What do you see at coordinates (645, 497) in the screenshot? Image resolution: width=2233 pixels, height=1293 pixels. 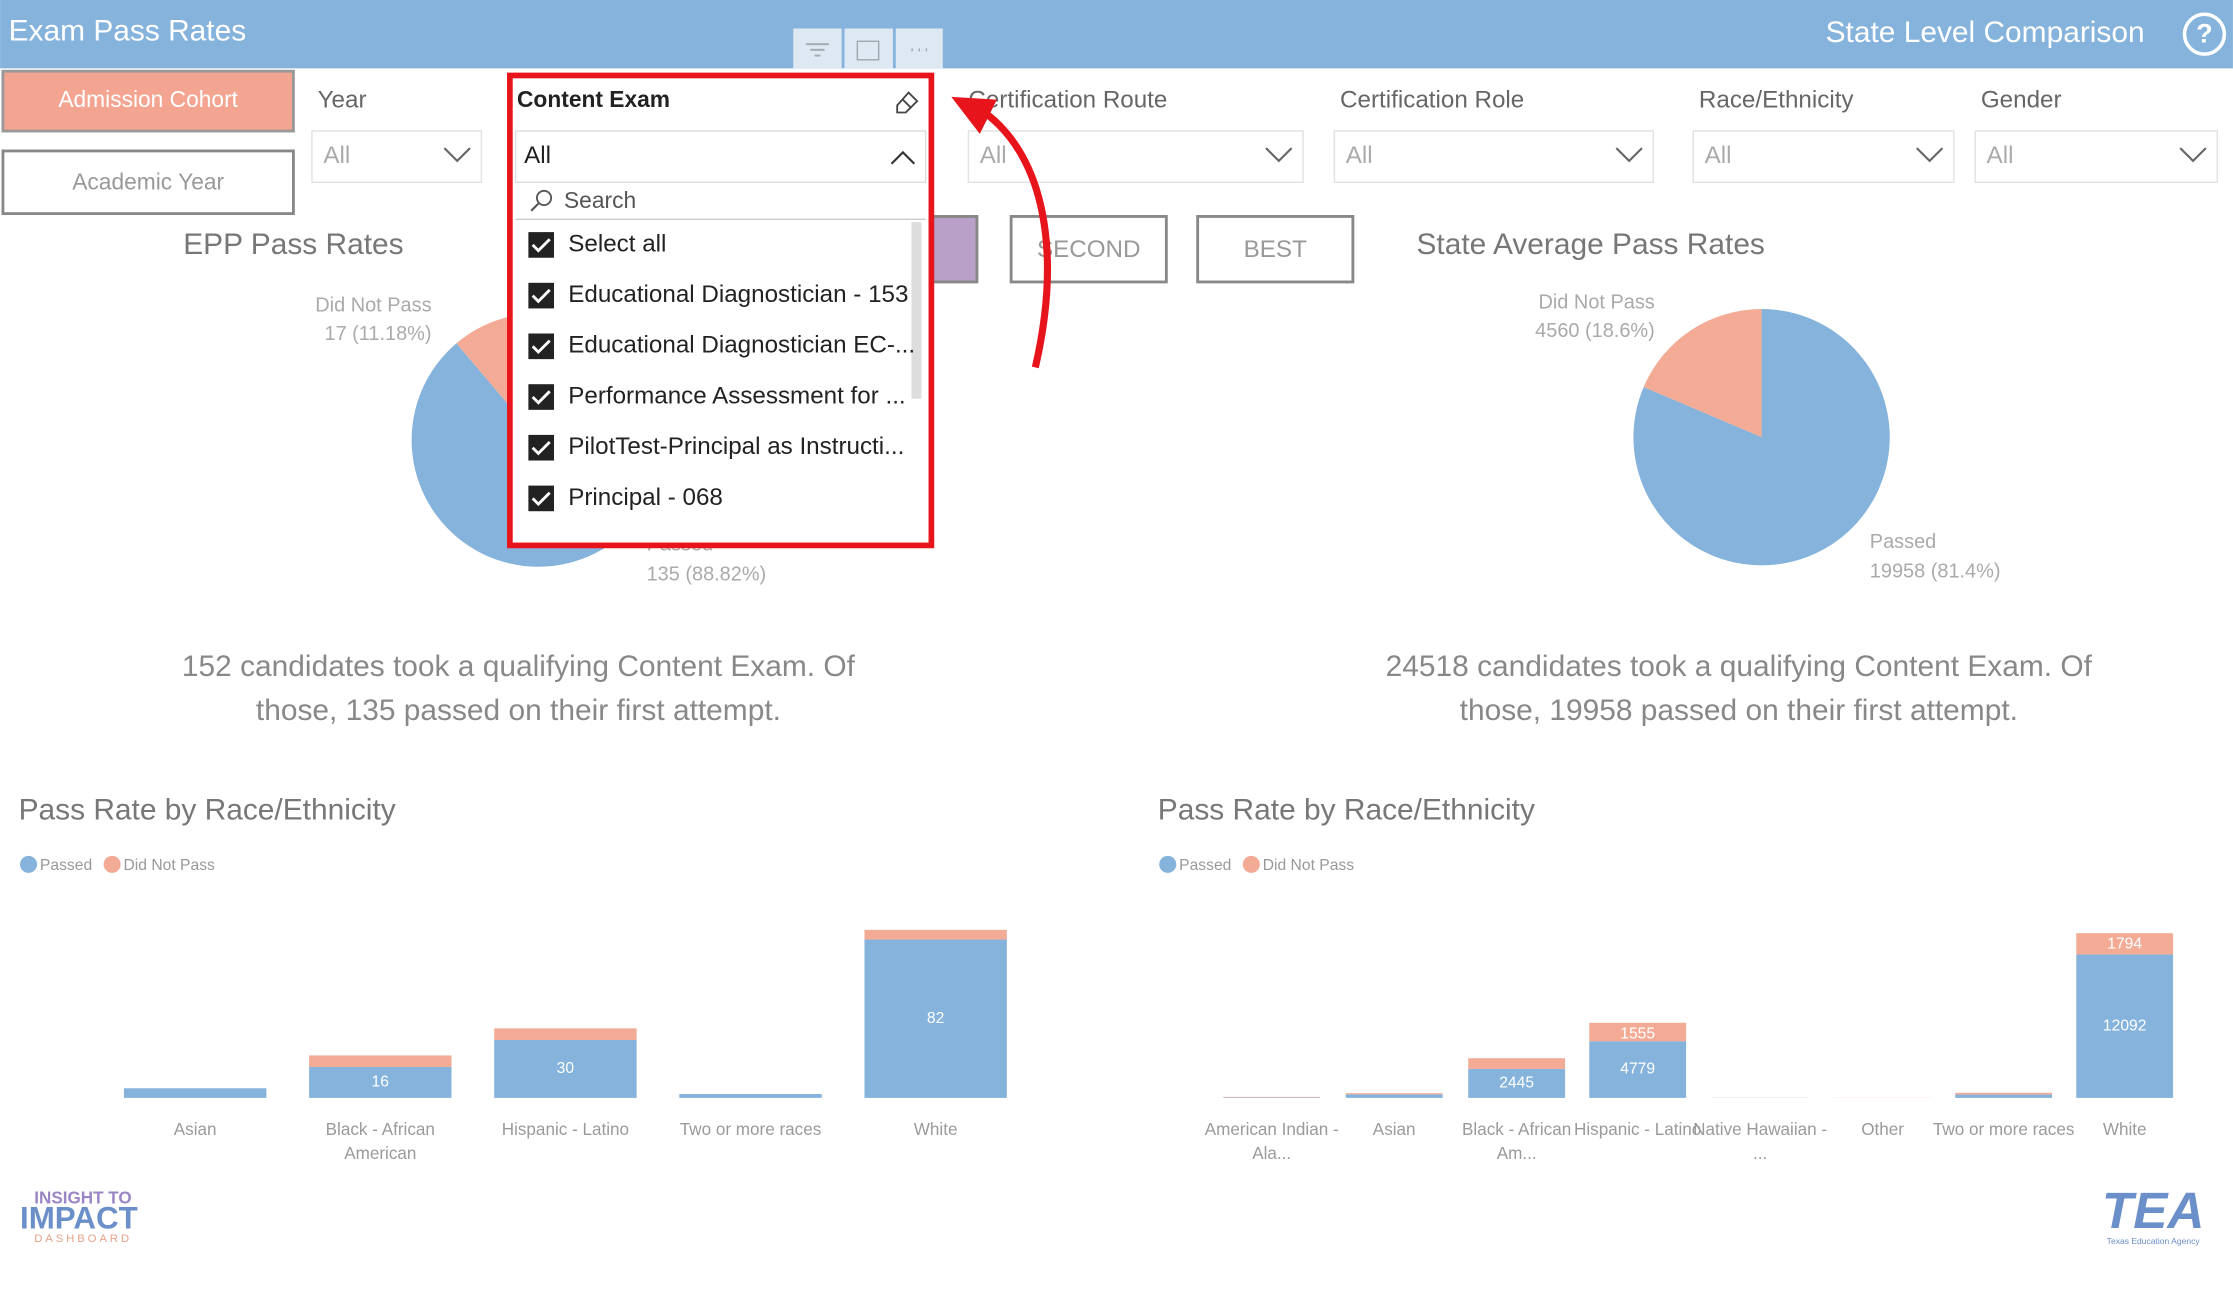 I see `dropdown-option: Principal - 068` at bounding box center [645, 497].